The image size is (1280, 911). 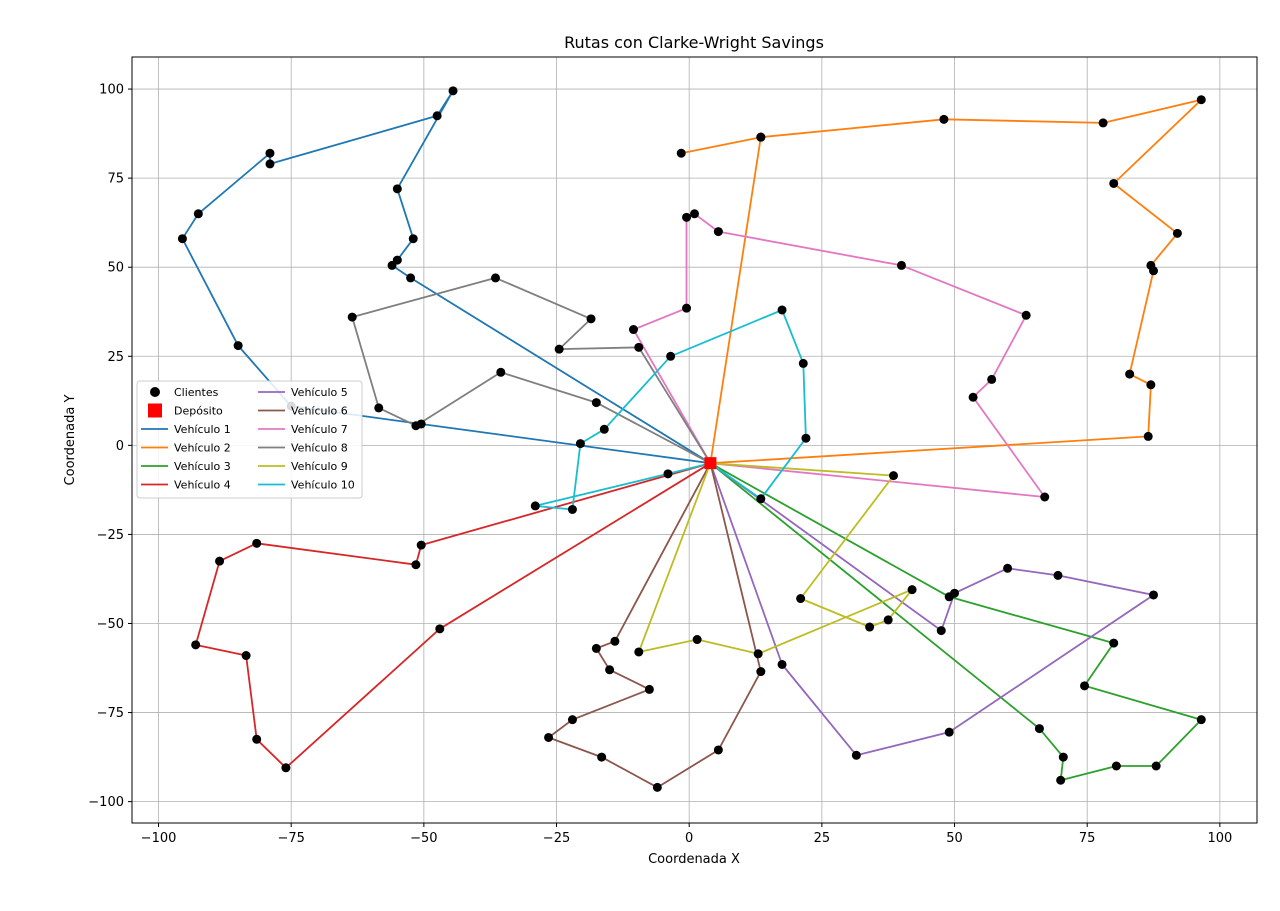 What do you see at coordinates (110, 446) in the screenshot?
I see `y-axis-ticks: −100 −75 −50 −25 0 25 50 75 100` at bounding box center [110, 446].